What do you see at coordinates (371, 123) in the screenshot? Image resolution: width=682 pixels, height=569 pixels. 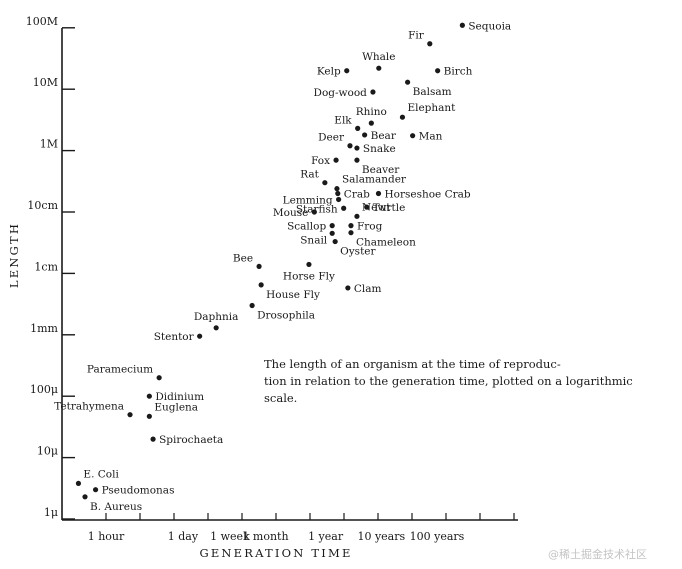 I see `point-rhino` at bounding box center [371, 123].